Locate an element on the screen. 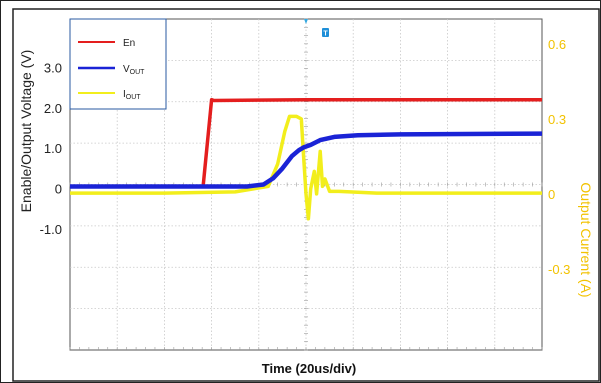  legend-box is located at coordinates (118, 64).